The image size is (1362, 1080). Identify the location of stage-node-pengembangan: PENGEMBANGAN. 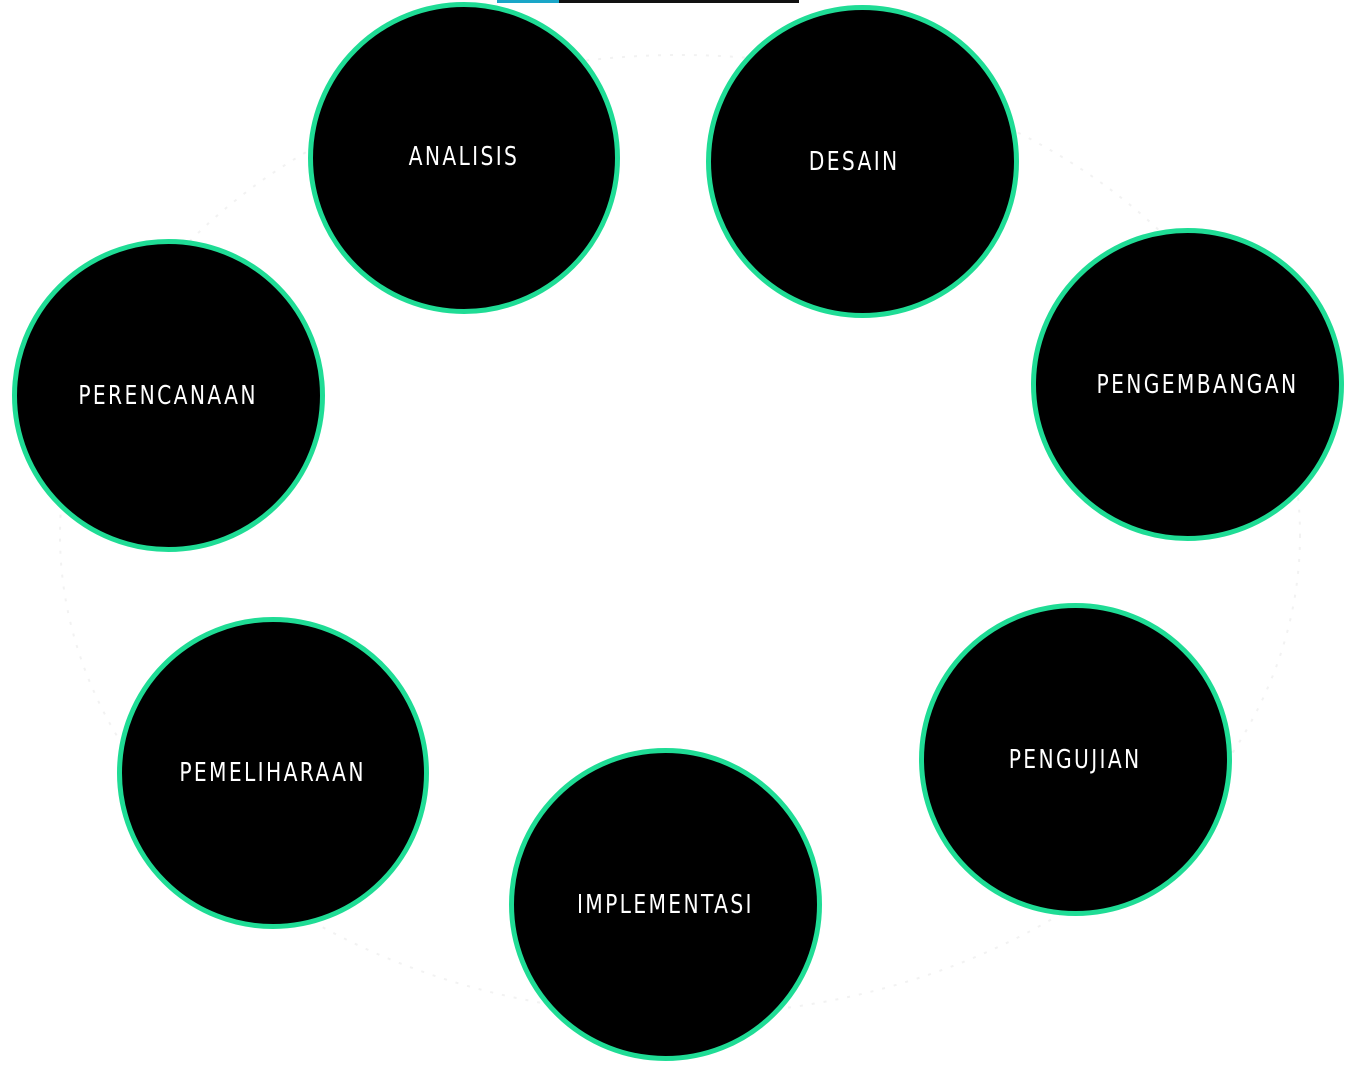
(1187, 384).